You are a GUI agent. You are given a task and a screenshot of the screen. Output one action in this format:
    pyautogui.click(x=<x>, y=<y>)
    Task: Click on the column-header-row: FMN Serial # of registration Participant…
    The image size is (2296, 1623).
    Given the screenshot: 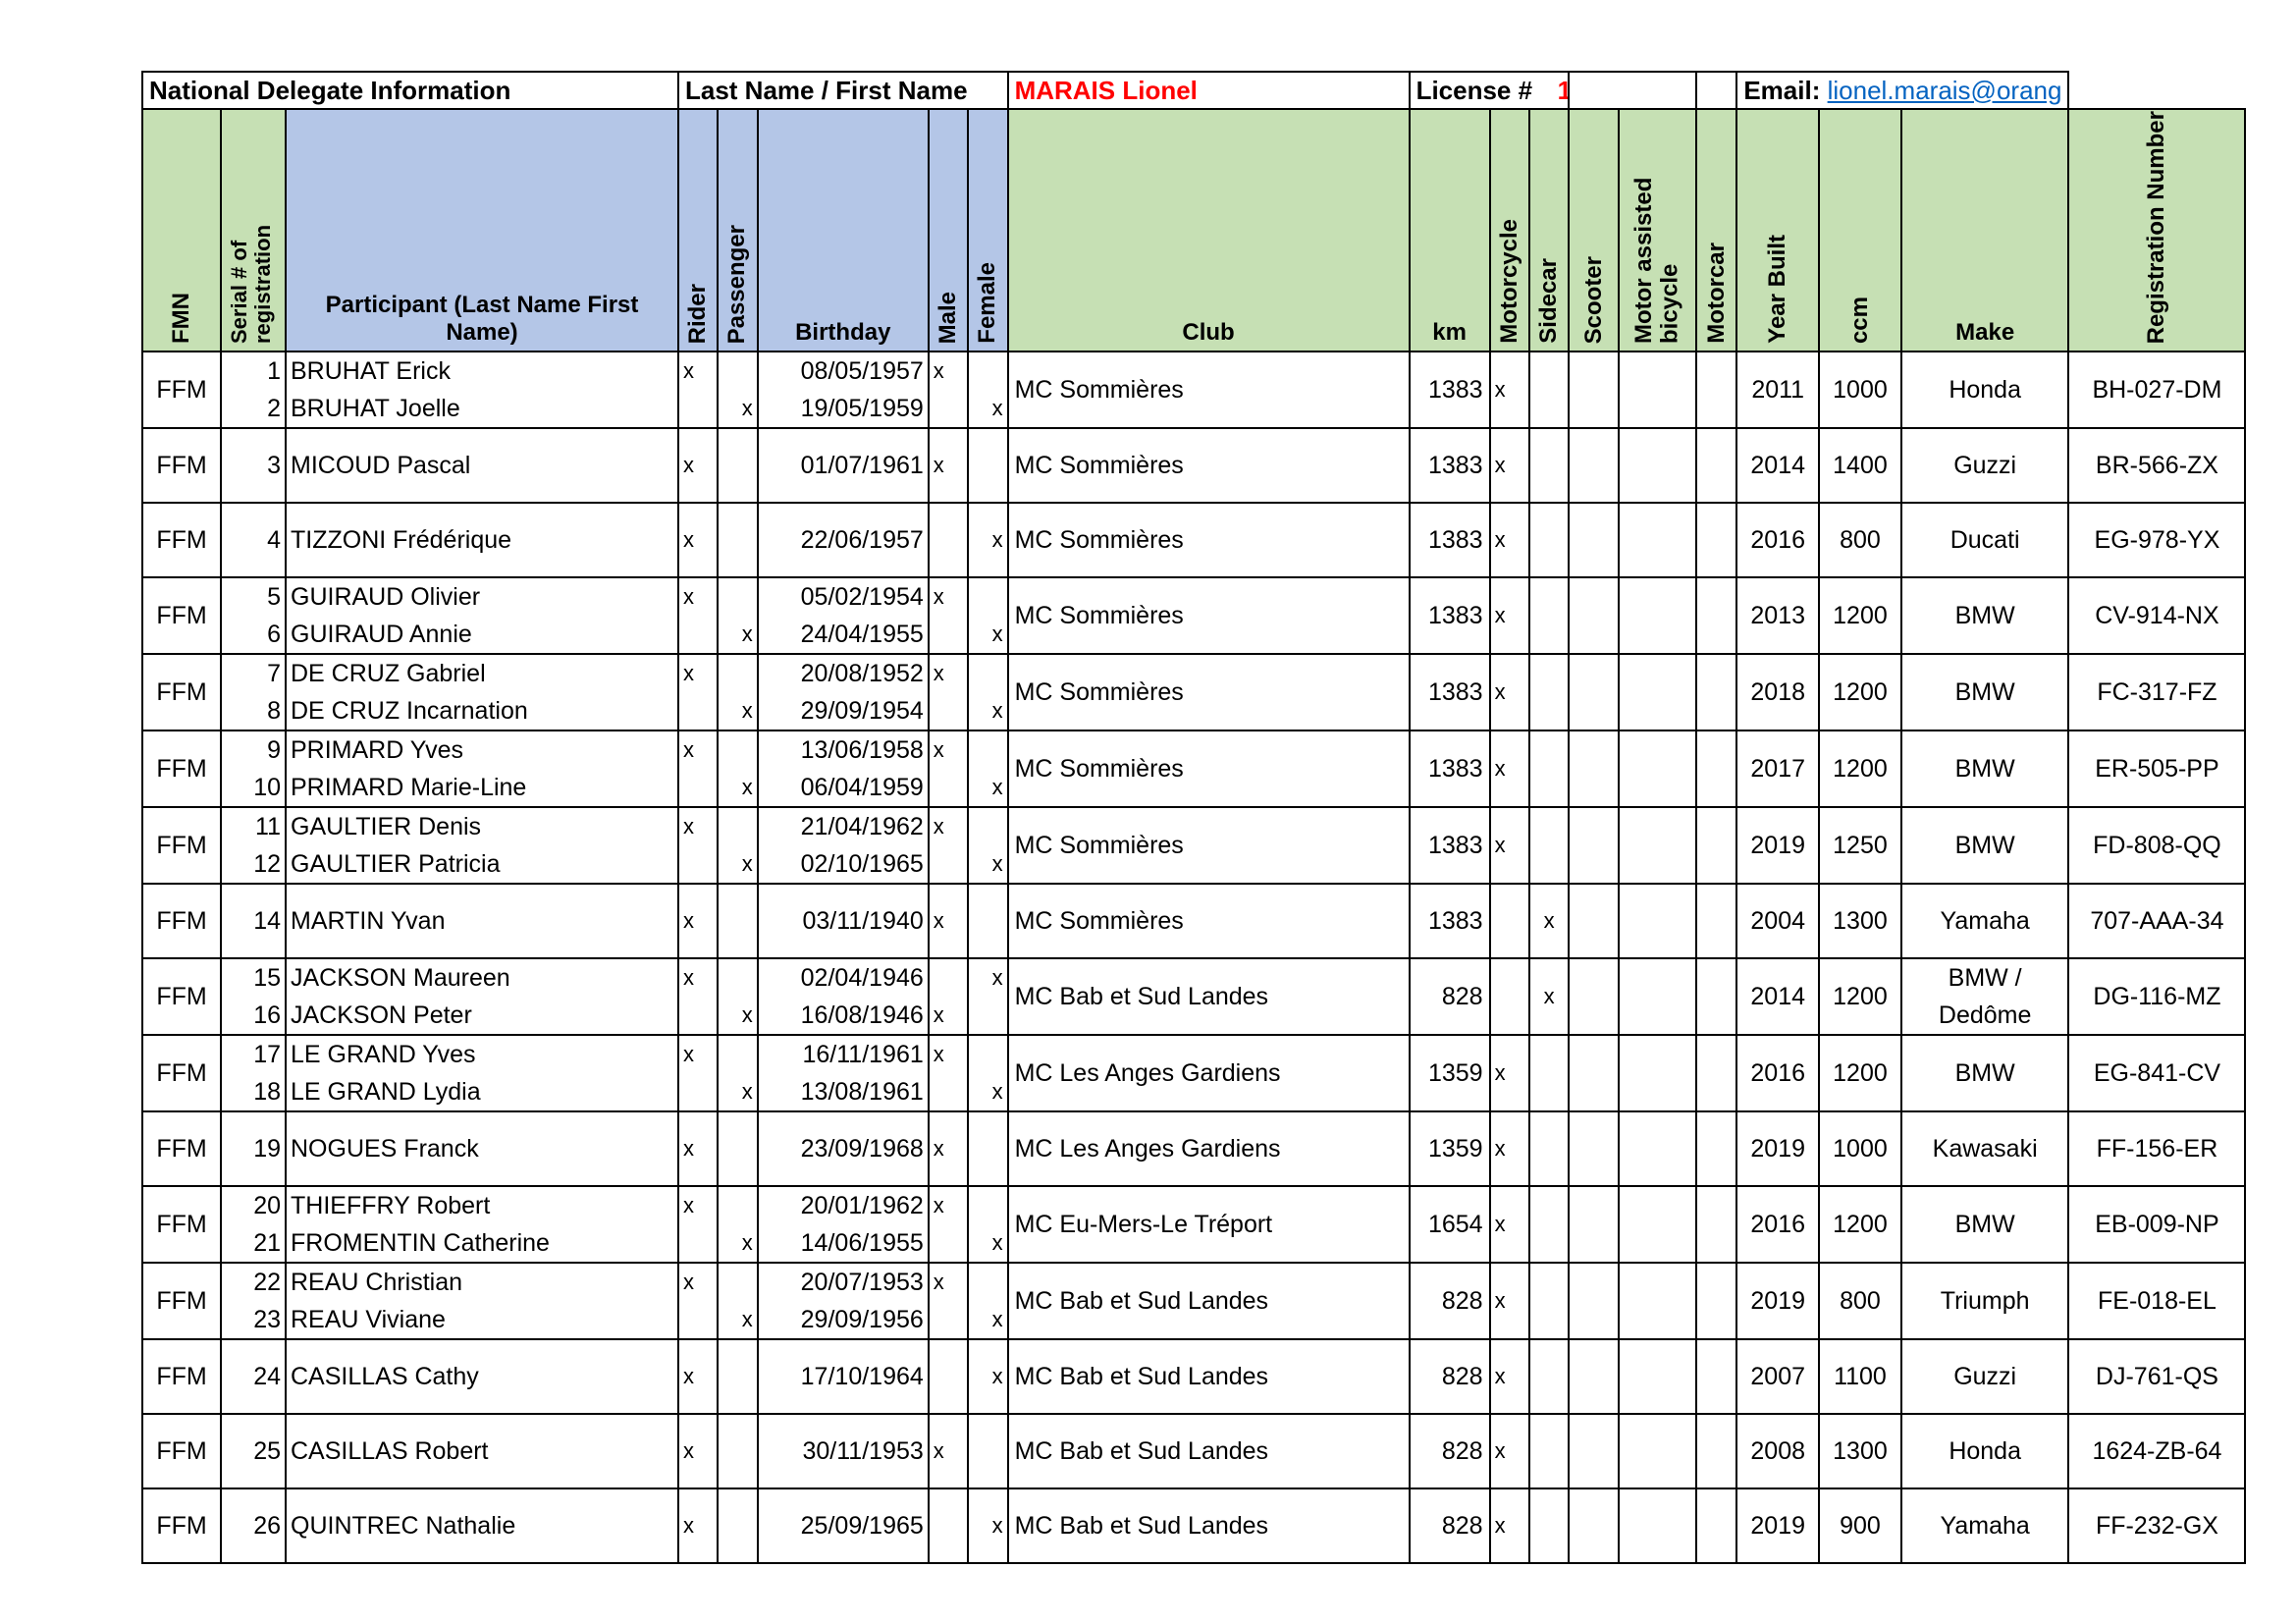 What is the action you would take?
    pyautogui.click(x=1194, y=230)
    